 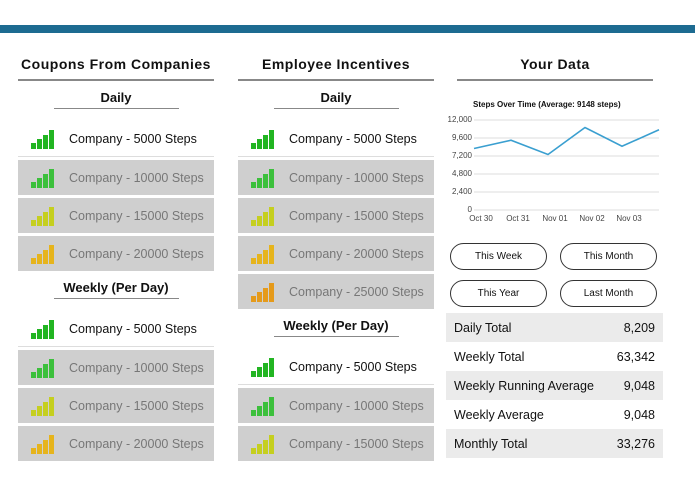 I want to click on button: This Year, so click(x=498, y=293).